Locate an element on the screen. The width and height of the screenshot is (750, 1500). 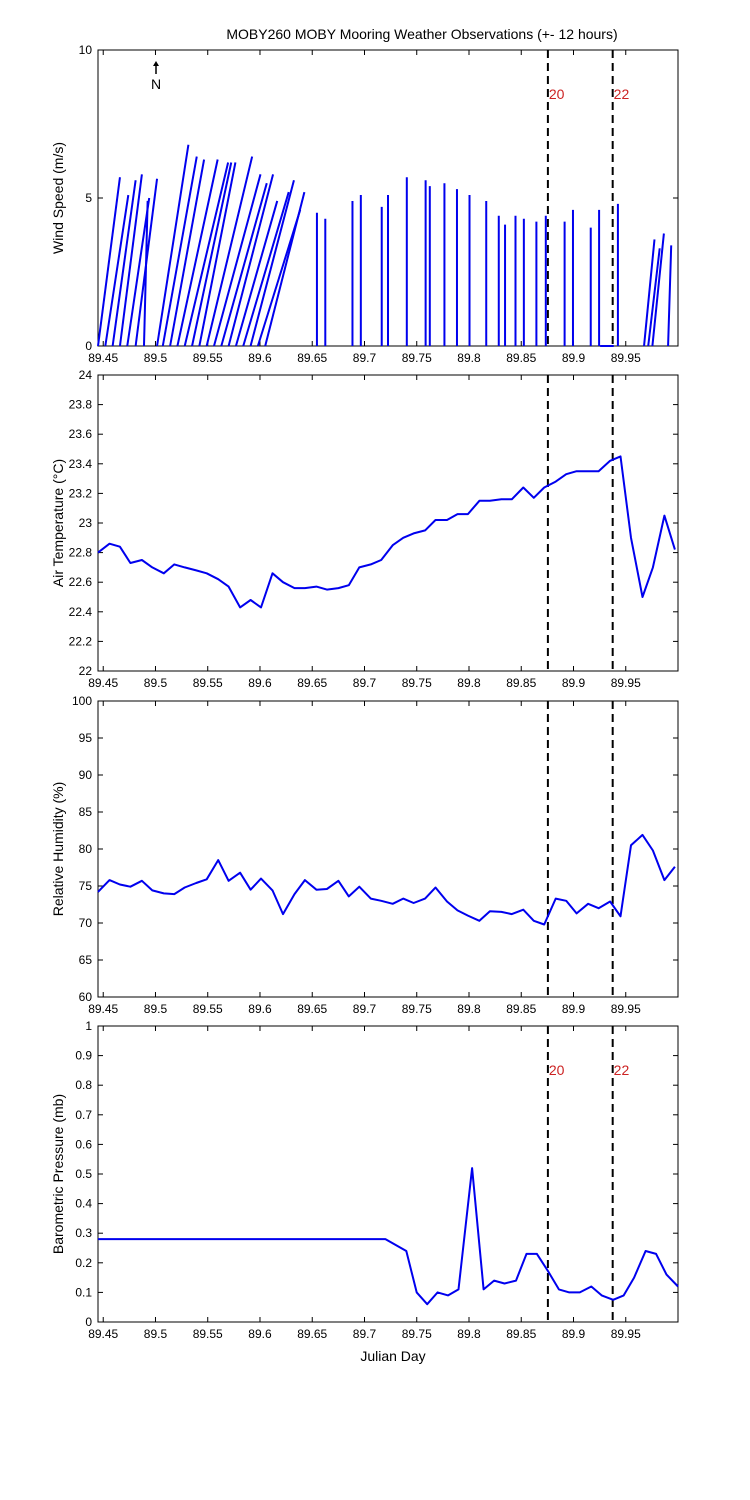
y-tick-label: 22.2 is located at coordinates (81, 641).